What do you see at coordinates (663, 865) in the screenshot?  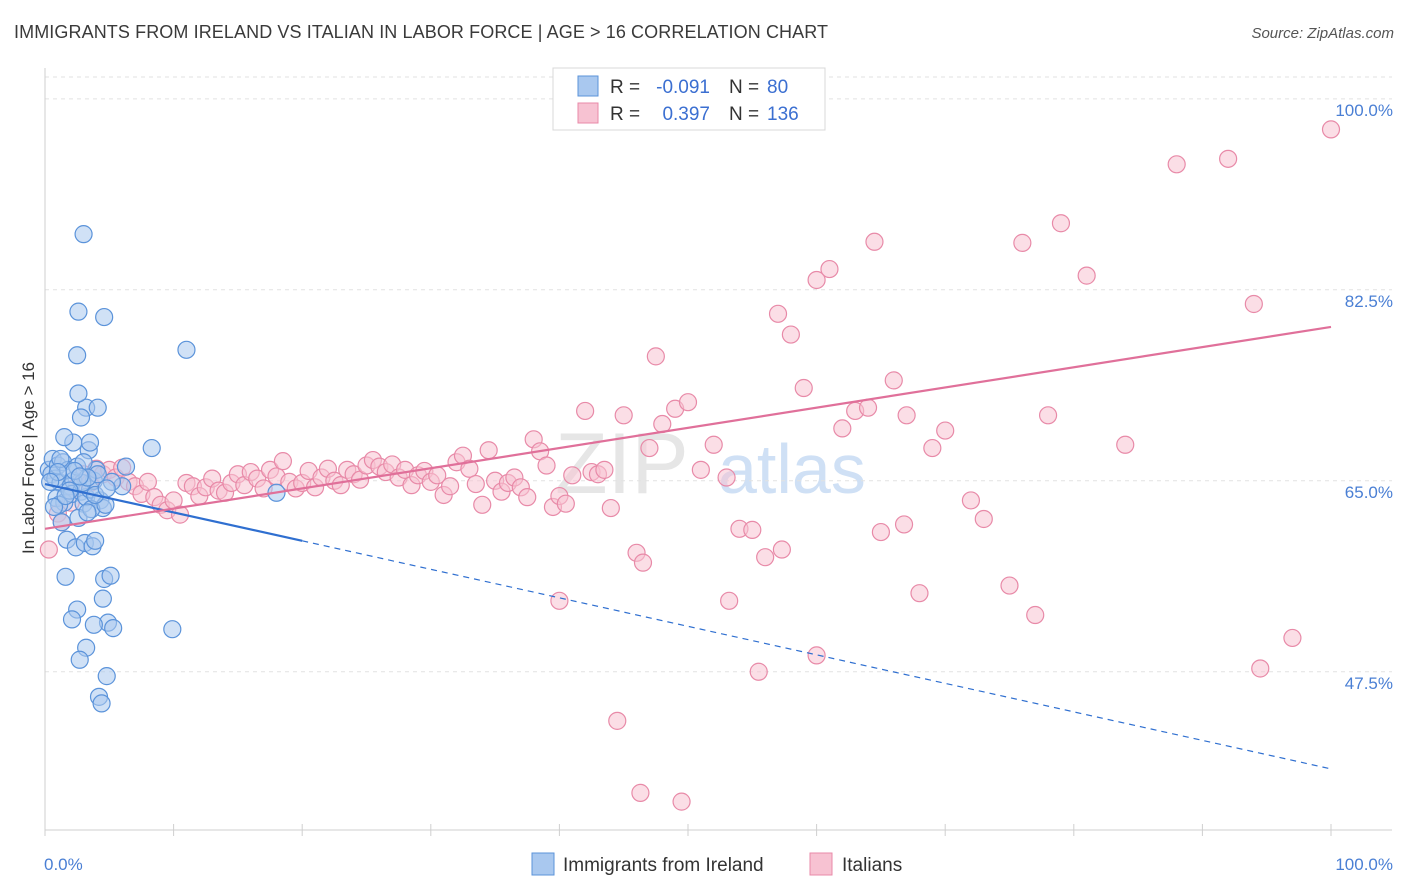 I see `bottom-legend-label-ireland: Immigrants from Ireland` at bounding box center [663, 865].